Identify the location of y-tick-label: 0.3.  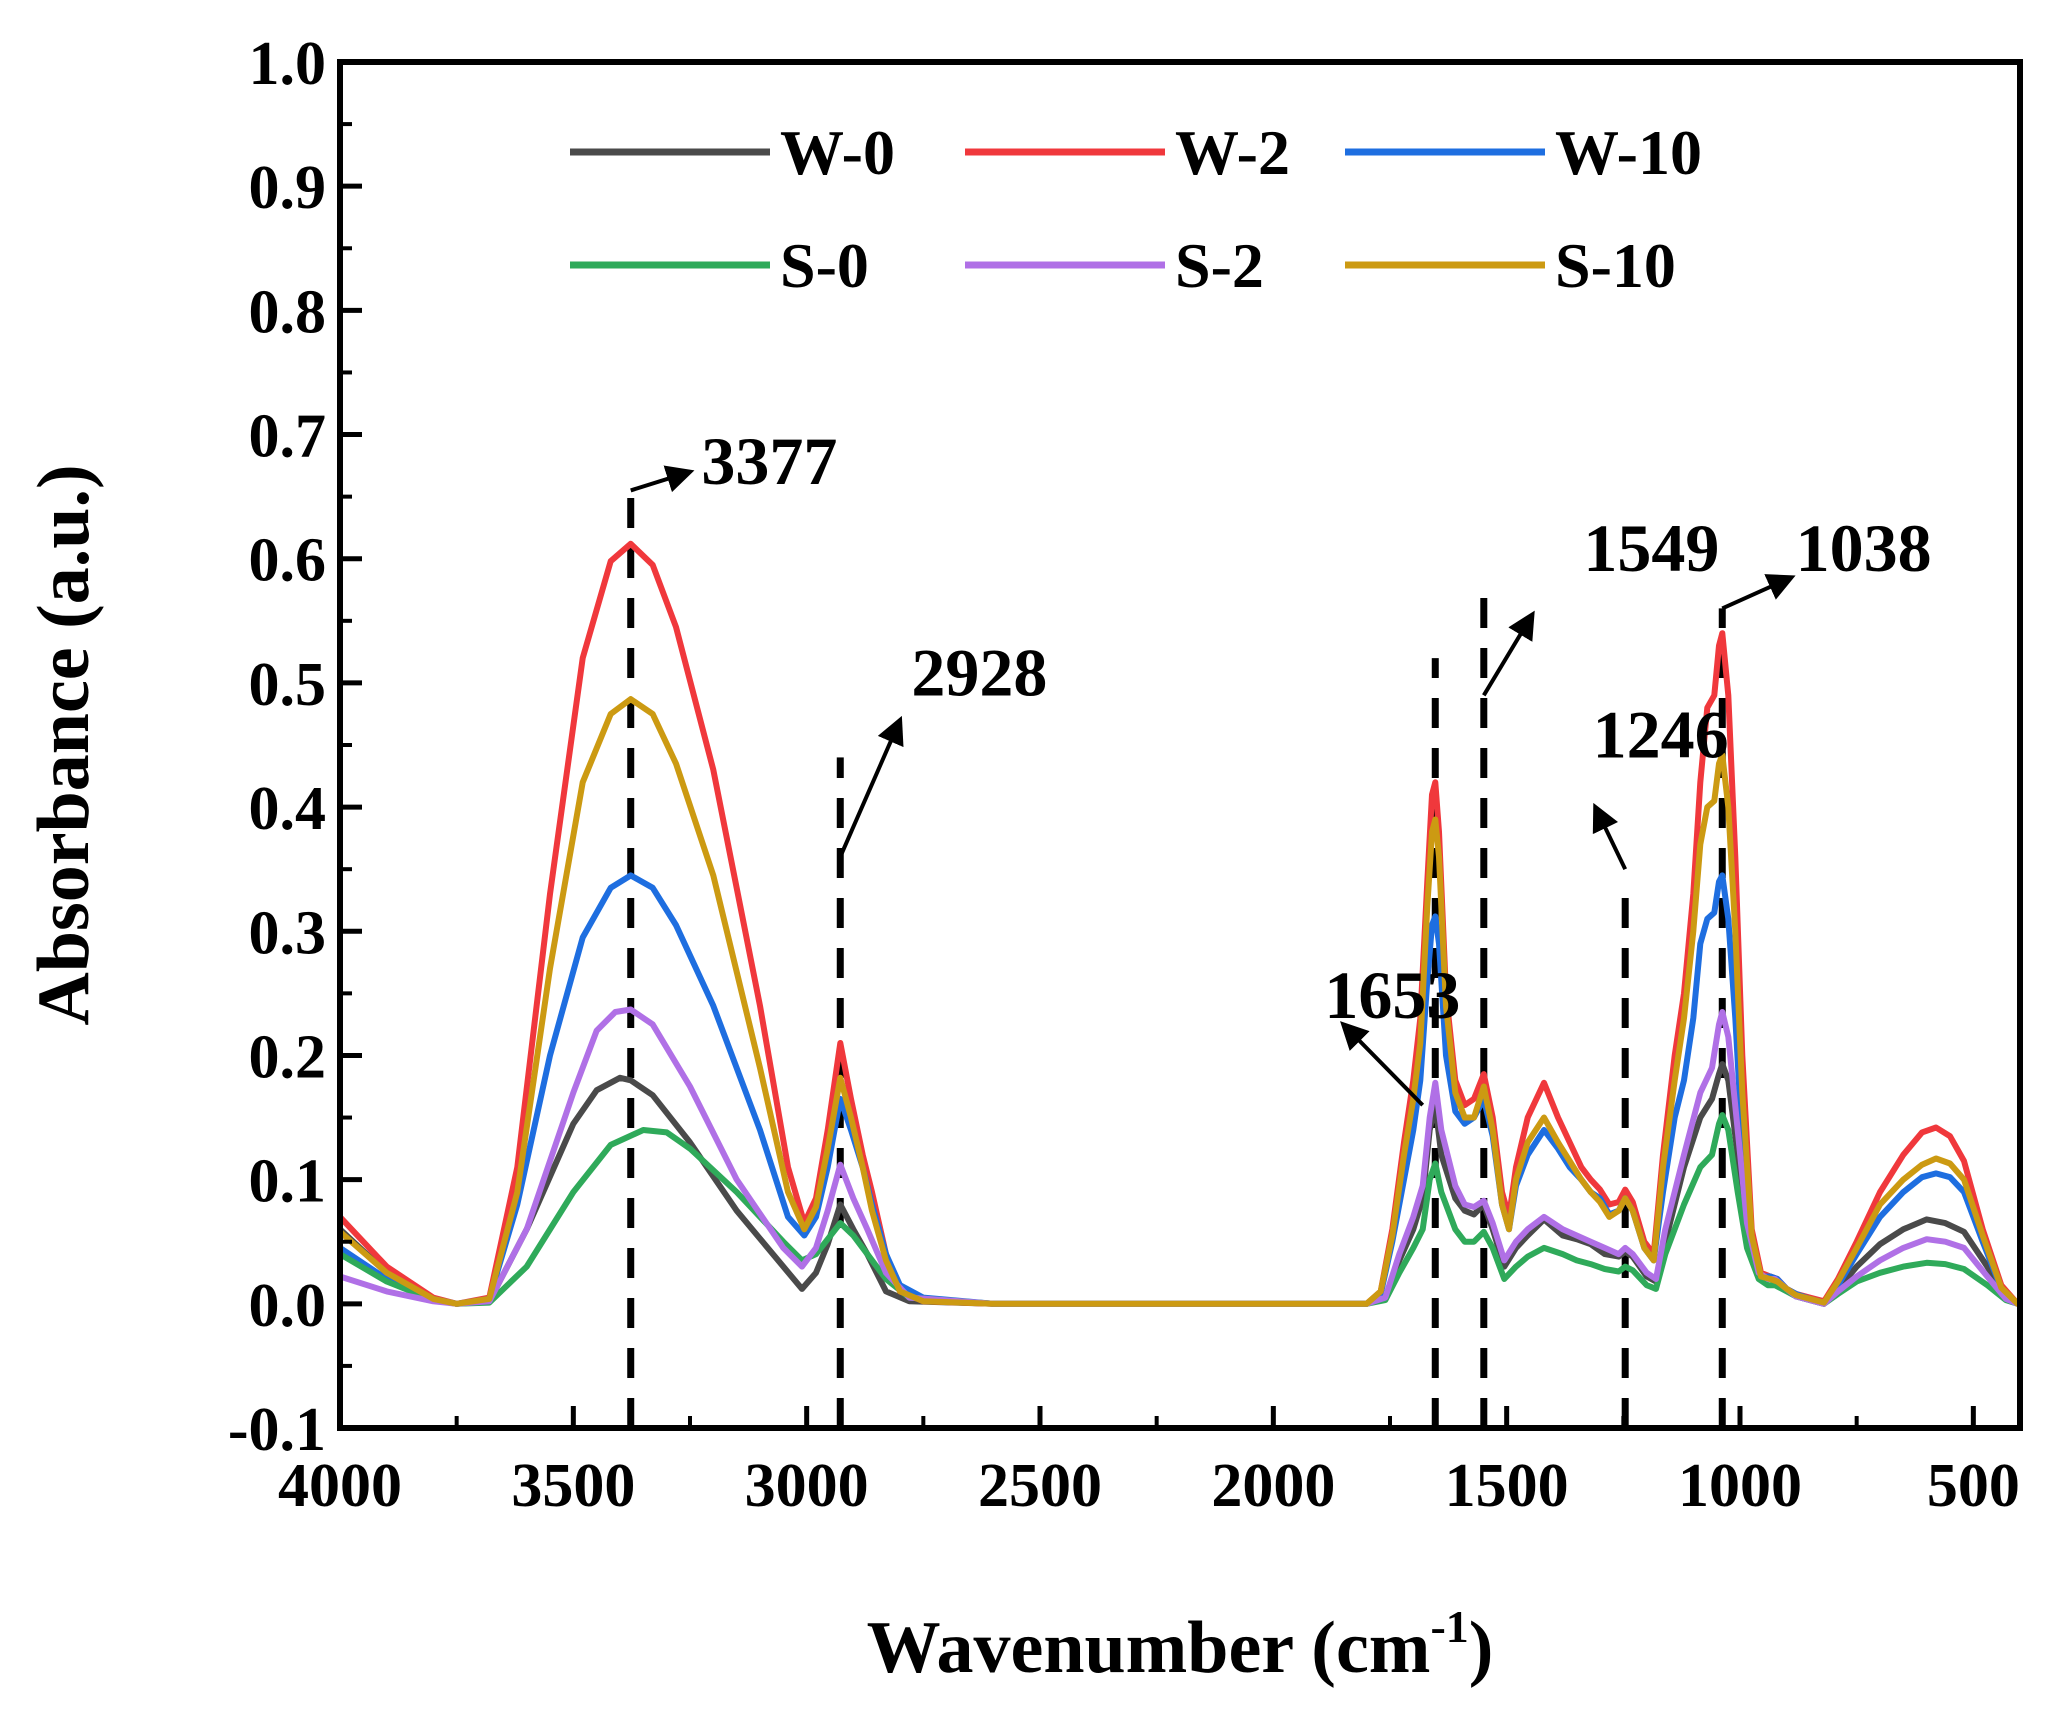
(288, 933).